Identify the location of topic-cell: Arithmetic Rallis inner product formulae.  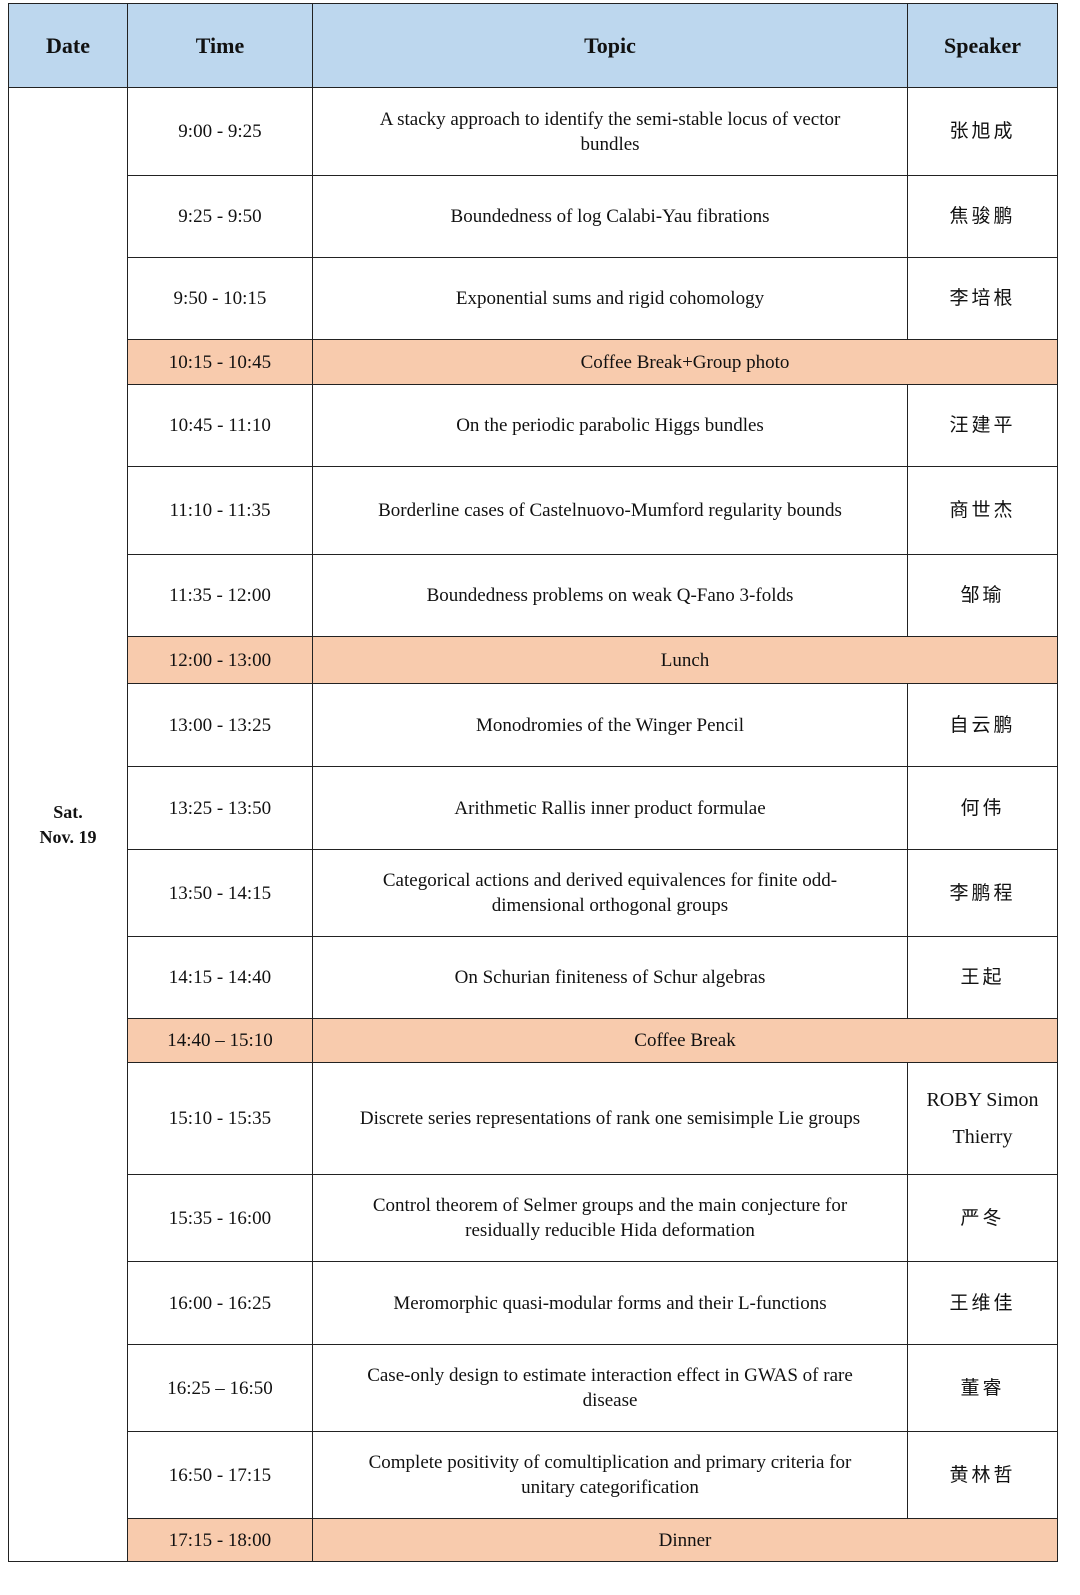
(610, 808).